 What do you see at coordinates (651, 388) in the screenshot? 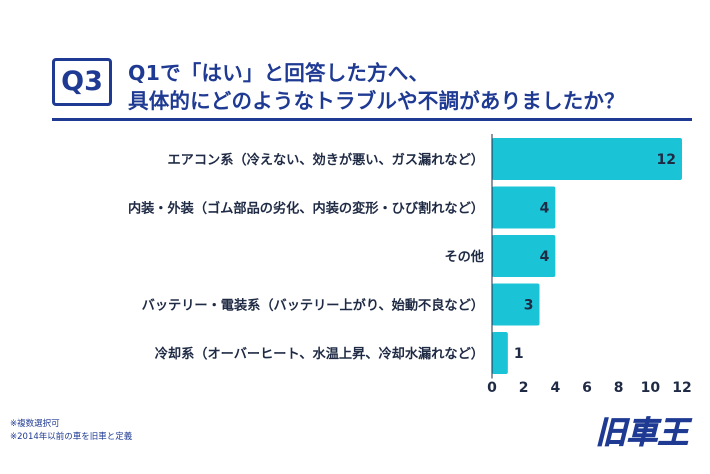
I see `x-tick-label: 10` at bounding box center [651, 388].